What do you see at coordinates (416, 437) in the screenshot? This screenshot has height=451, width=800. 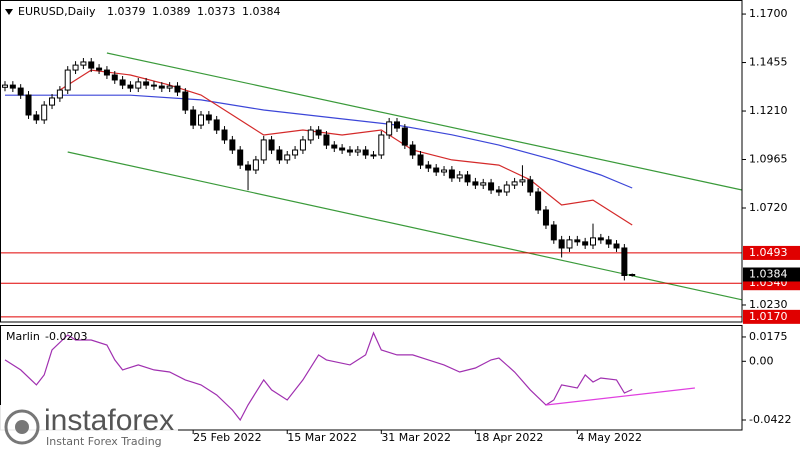 I see `x-tick-label: 31 Mar 2022` at bounding box center [416, 437].